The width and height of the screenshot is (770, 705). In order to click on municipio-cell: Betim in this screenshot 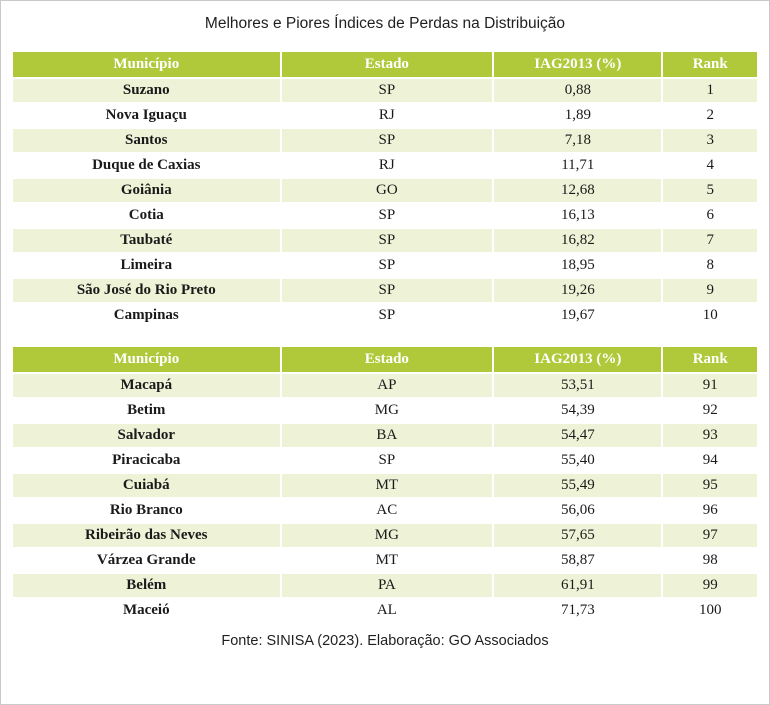, I will do `click(146, 410)`.